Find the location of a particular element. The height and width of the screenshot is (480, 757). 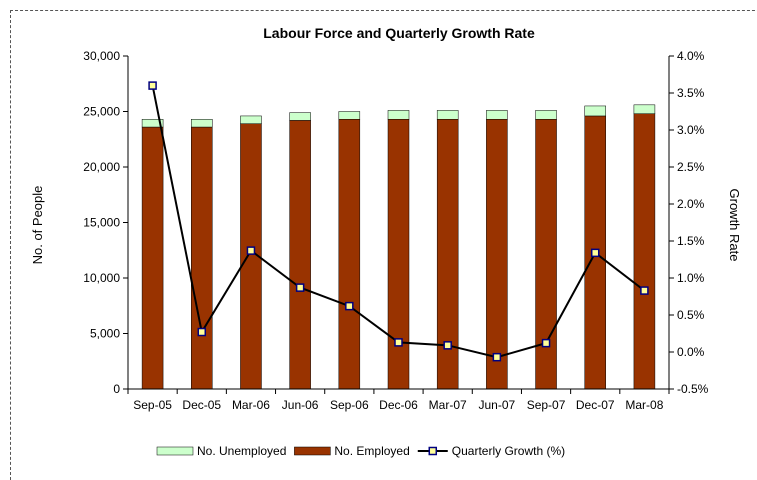

x-tick-label: Dec-05 is located at coordinates (201, 405).